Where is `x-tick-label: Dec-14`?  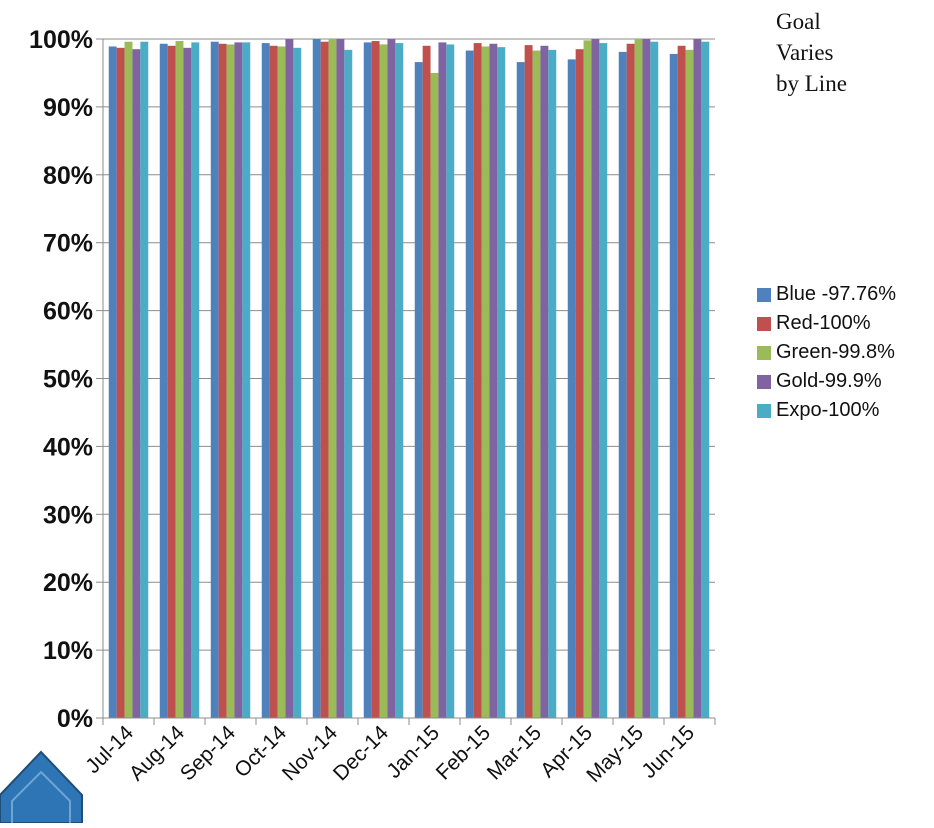
x-tick-label: Dec-14 is located at coordinates (361, 753).